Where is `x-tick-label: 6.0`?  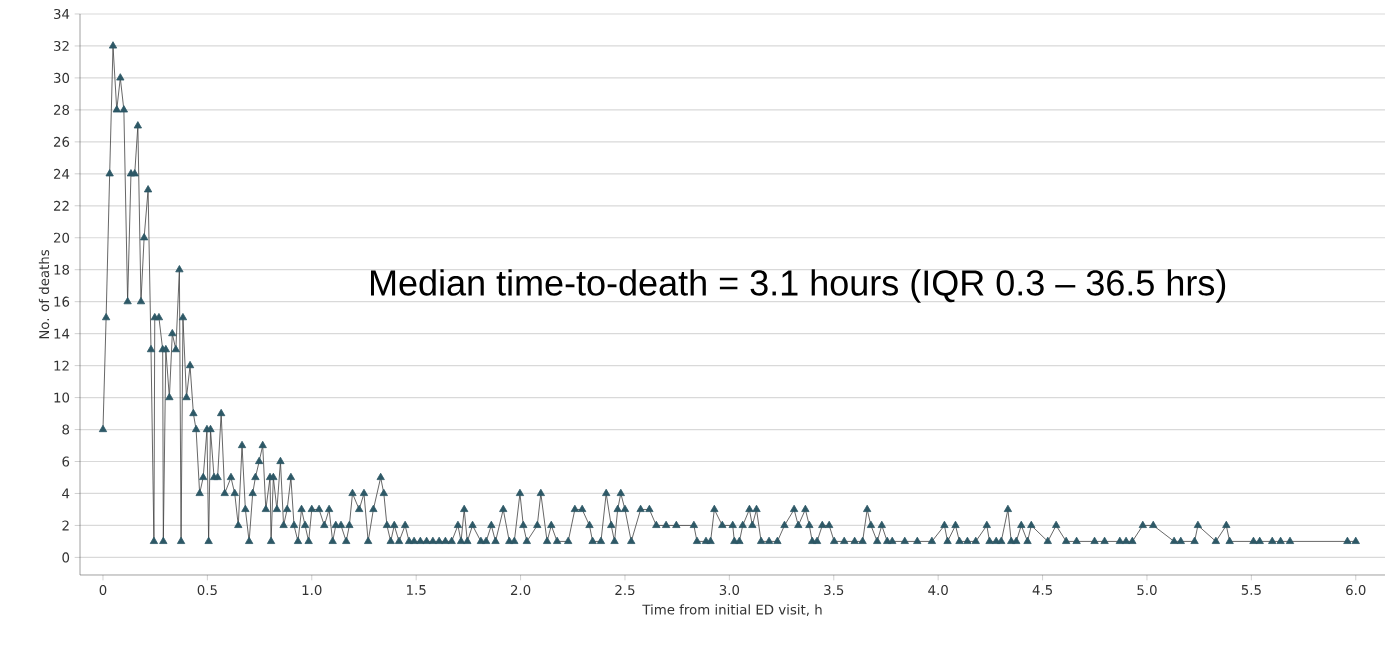 x-tick-label: 6.0 is located at coordinates (1356, 590).